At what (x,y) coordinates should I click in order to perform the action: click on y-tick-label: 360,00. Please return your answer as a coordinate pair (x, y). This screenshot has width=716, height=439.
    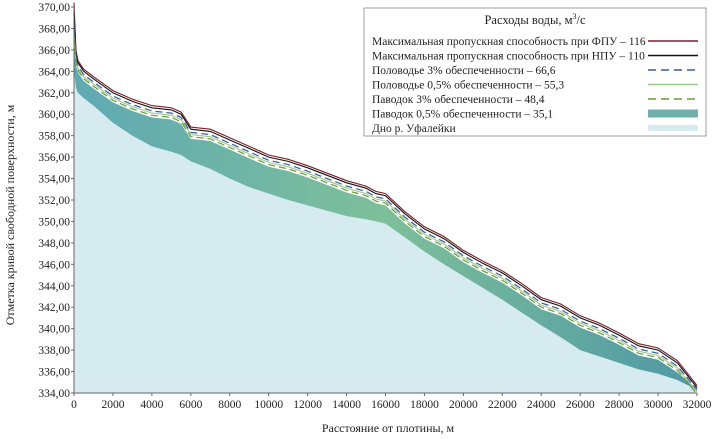
    Looking at the image, I should click on (54, 115).